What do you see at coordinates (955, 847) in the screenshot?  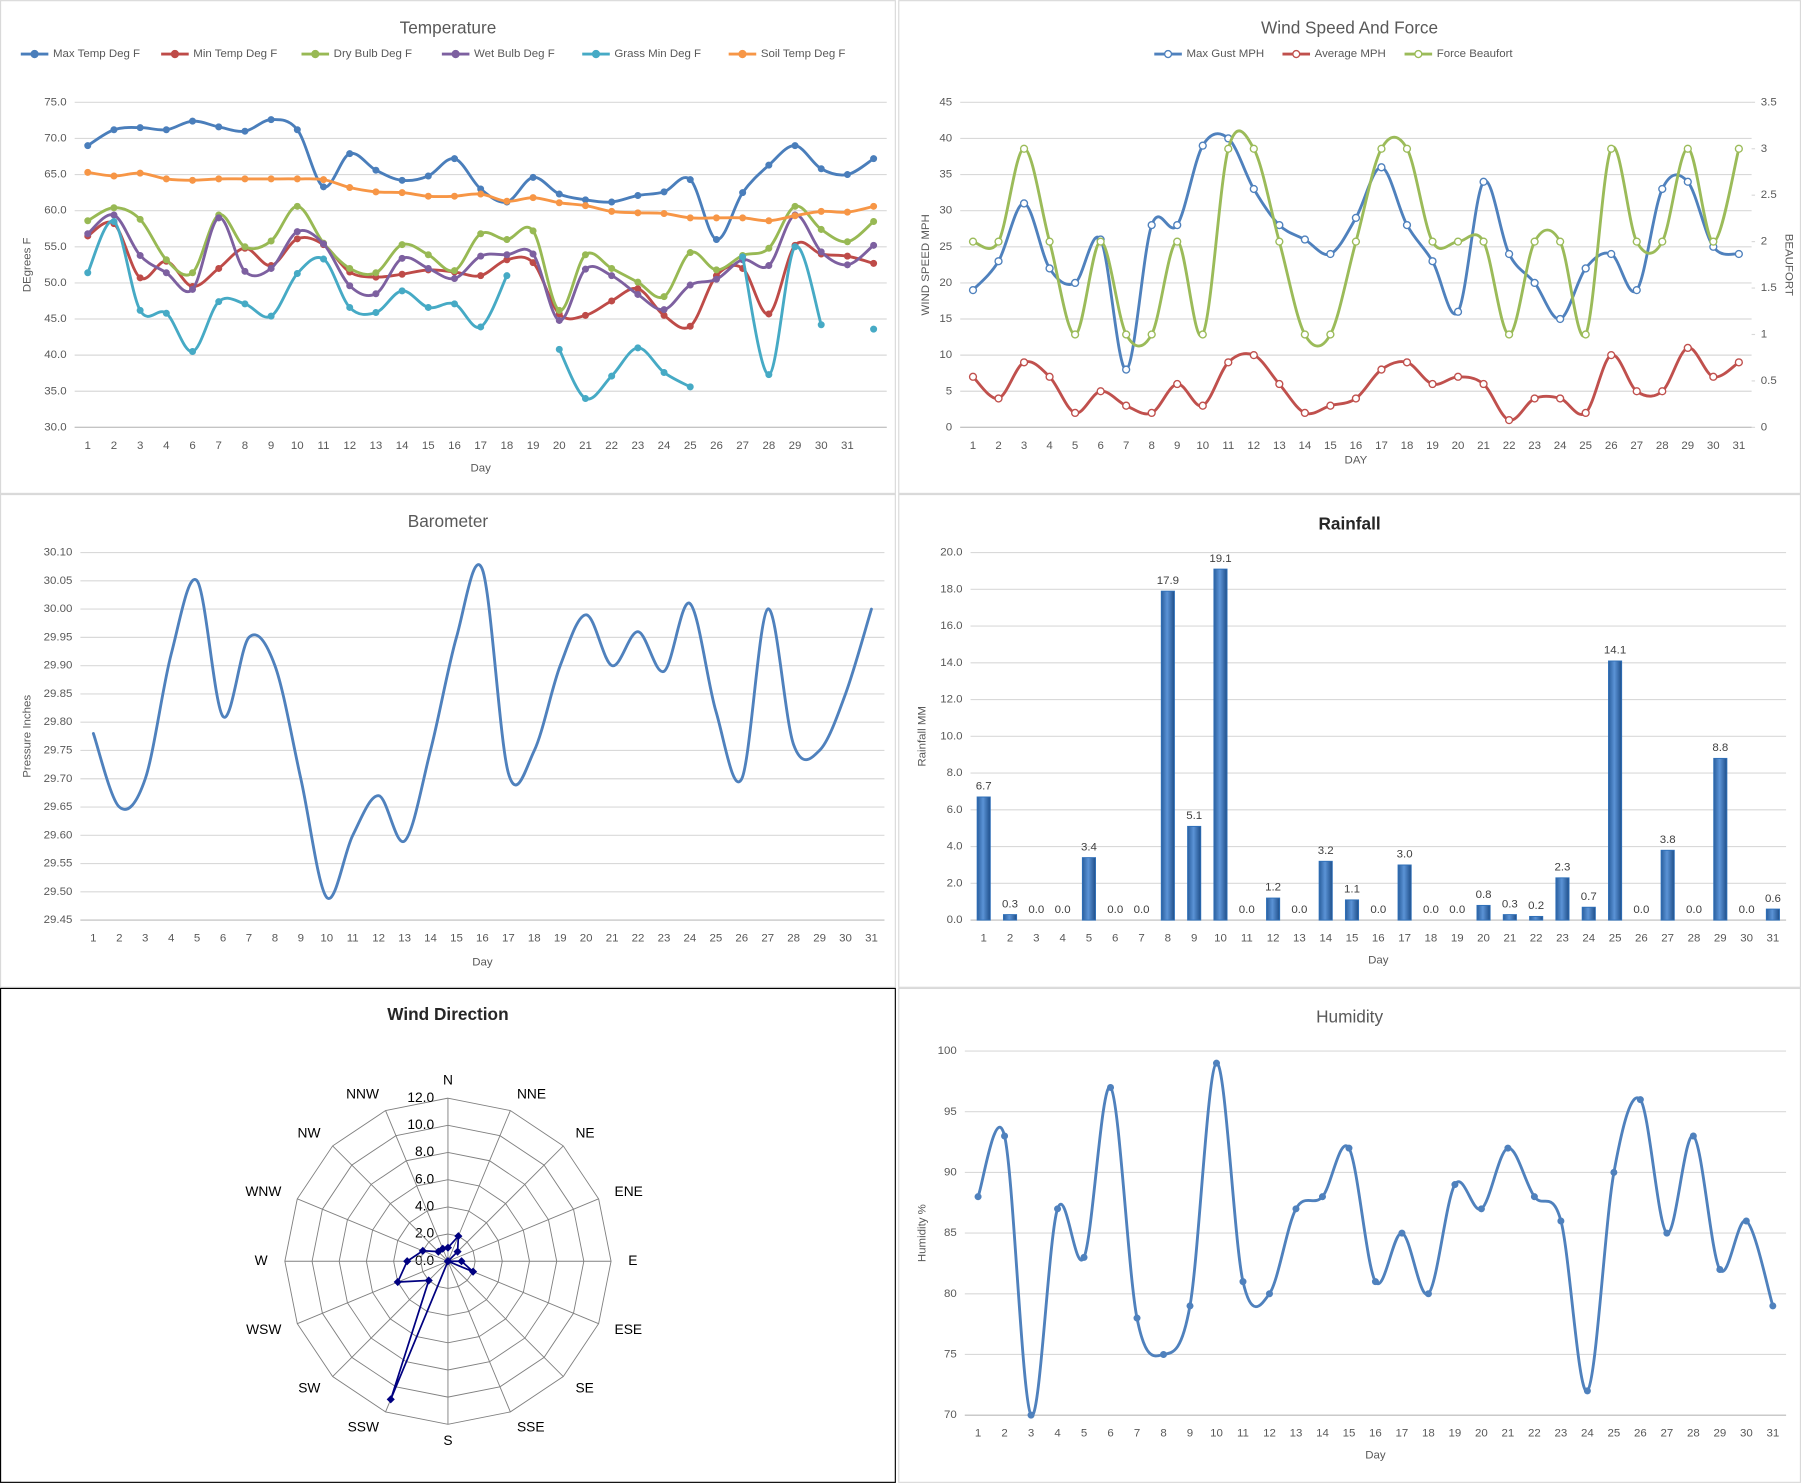 I see `y-tick-label: 4.0` at bounding box center [955, 847].